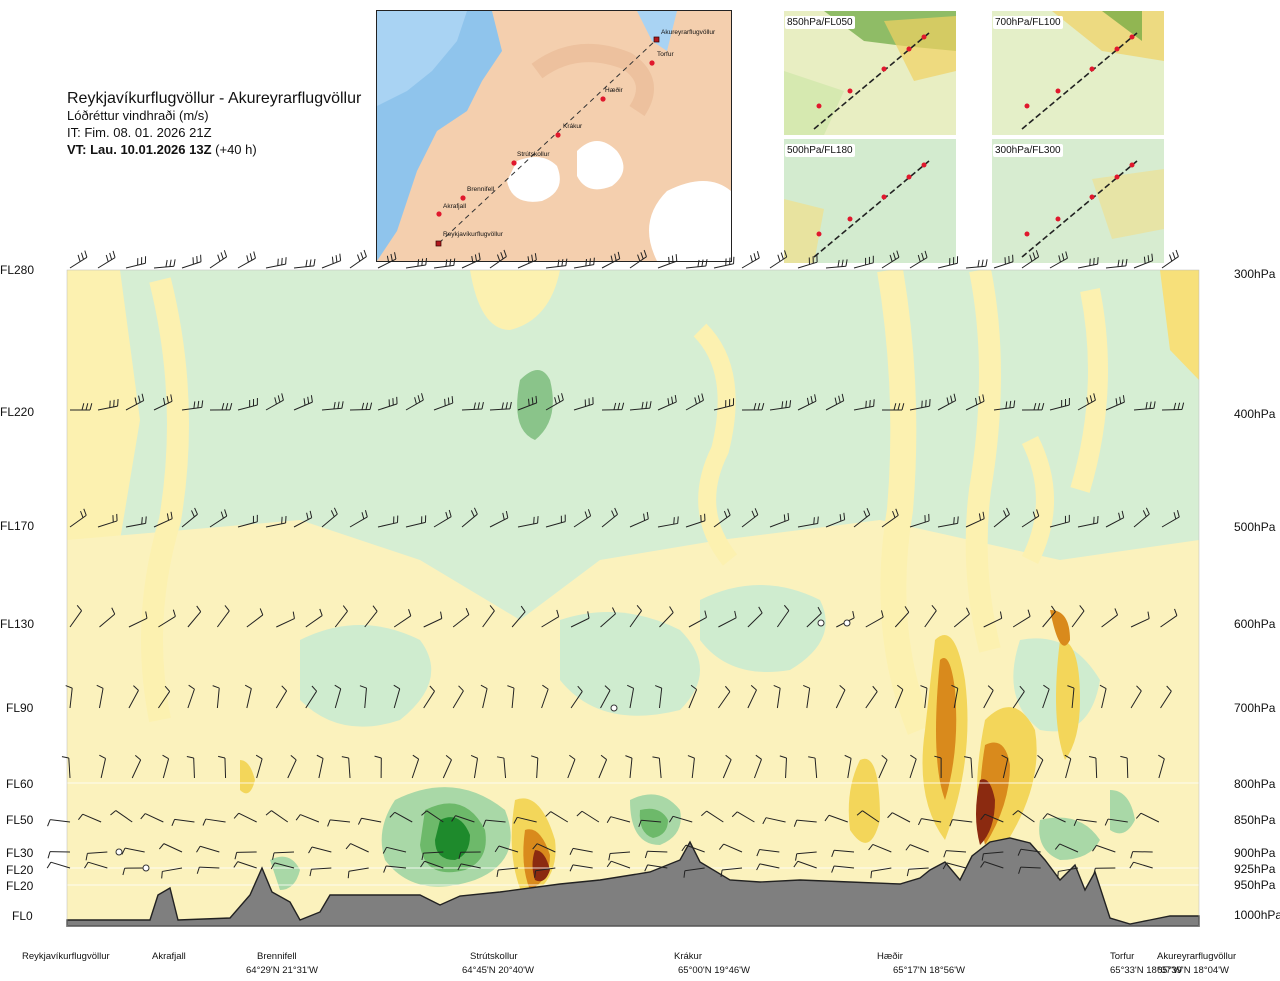 Image resolution: width=1280 pixels, height=981 pixels. Describe the element at coordinates (277, 956) in the screenshot. I see `waypoint-brennifell: Brennifell` at that location.